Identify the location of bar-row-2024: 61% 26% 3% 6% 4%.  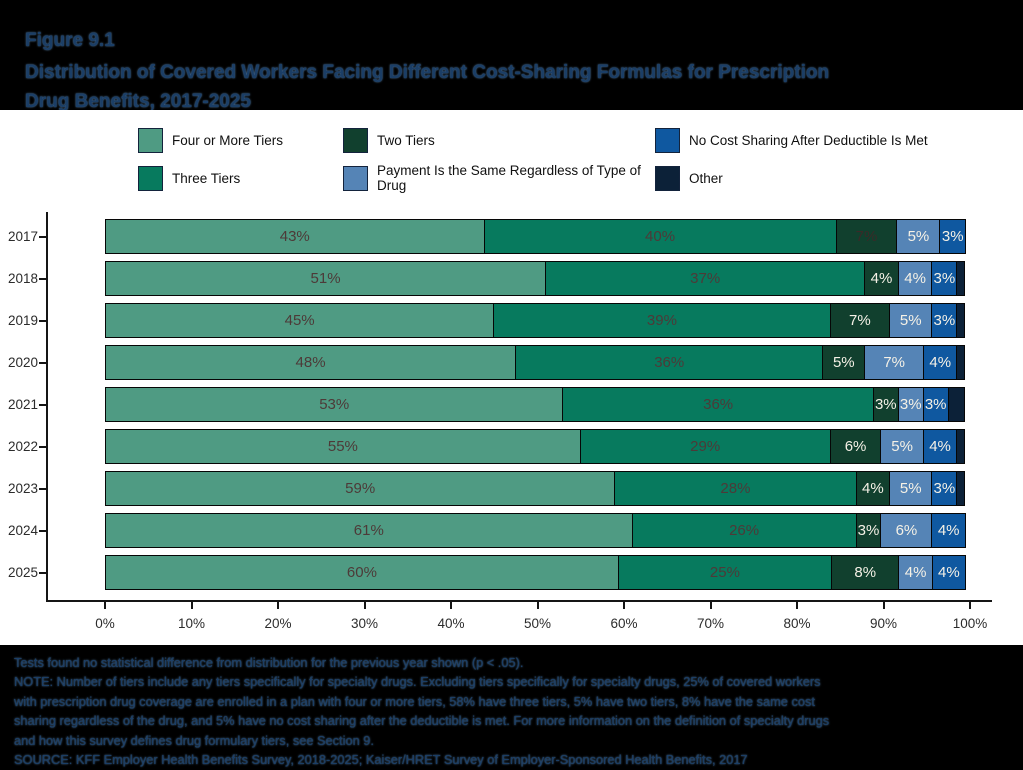
(537, 530).